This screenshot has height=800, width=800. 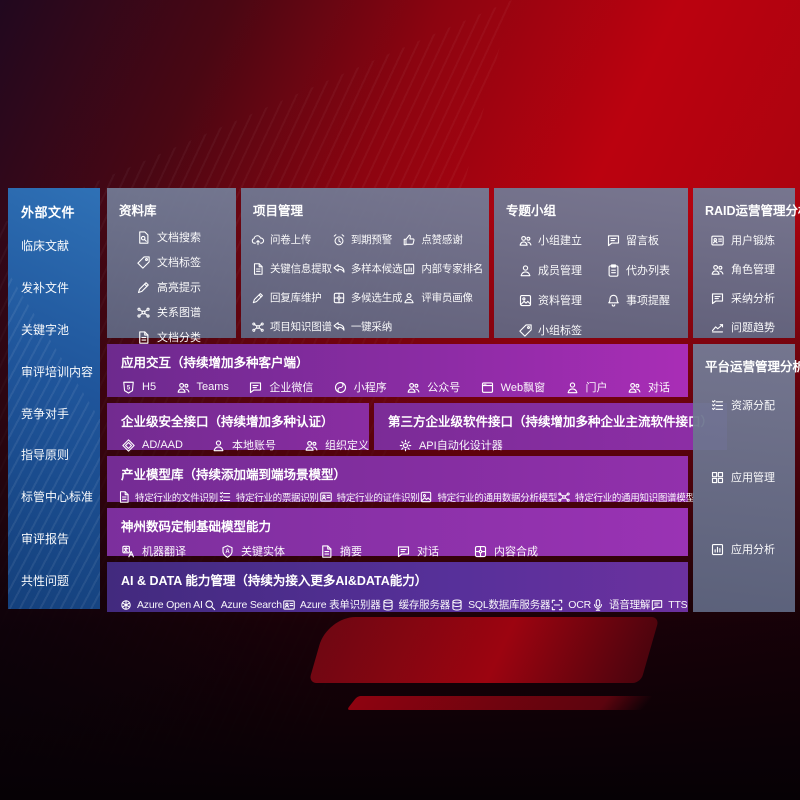 I want to click on item-label: 关键字池, so click(x=45, y=329).